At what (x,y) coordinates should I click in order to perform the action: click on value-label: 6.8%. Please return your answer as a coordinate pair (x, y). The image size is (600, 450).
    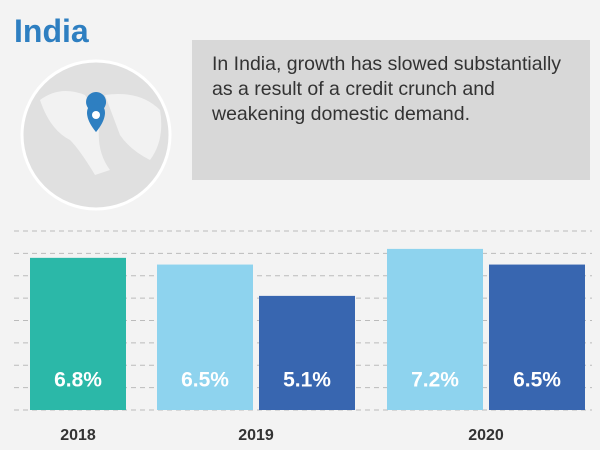
    Looking at the image, I should click on (78, 380).